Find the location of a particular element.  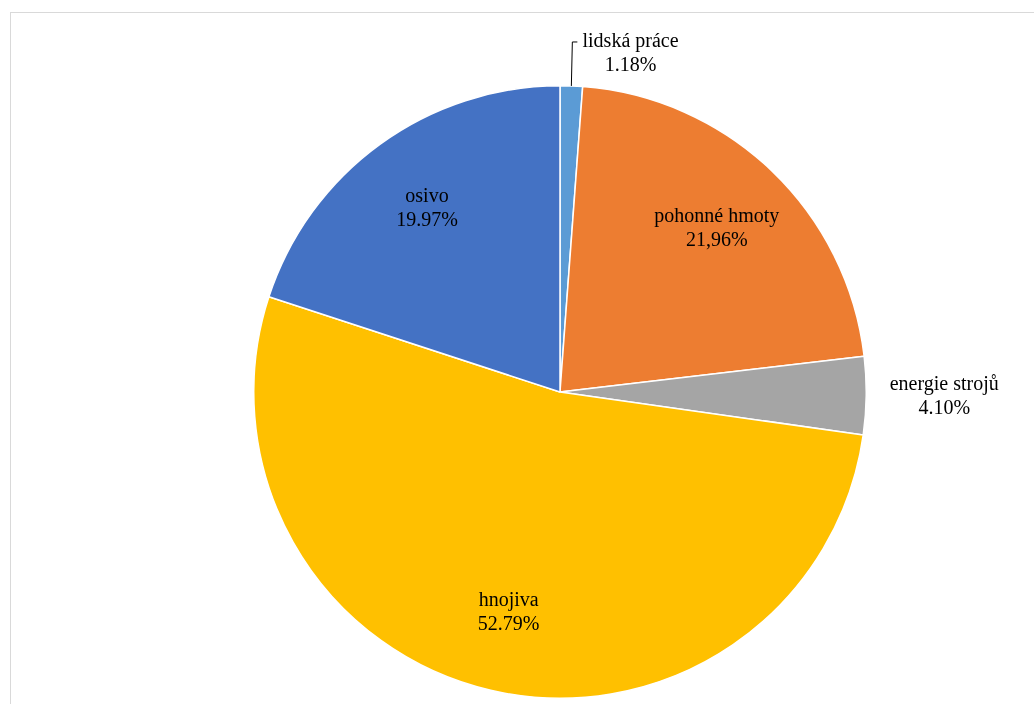

slice-label: lidská práce is located at coordinates (630, 41).